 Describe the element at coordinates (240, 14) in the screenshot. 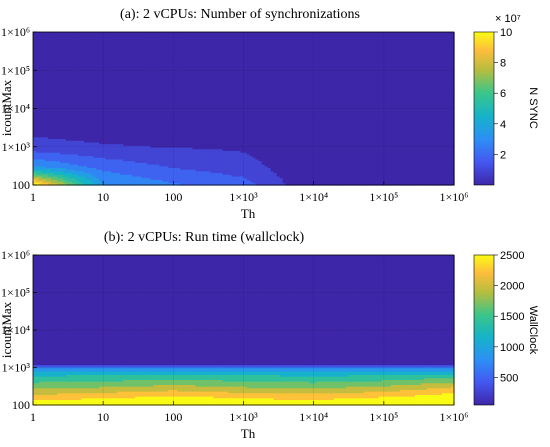

I see `panel-a-title: (a): 2 vCPUs: Number of synchronizations` at that location.